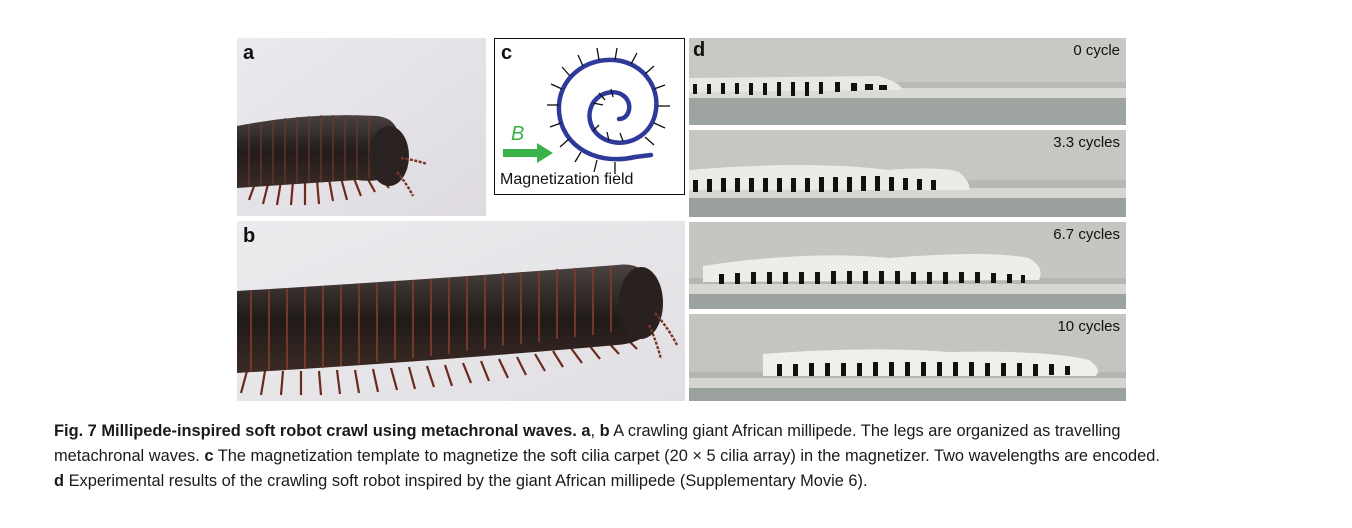 The width and height of the screenshot is (1352, 528). I want to click on magnetization-spiral-diagram, so click(608, 110).